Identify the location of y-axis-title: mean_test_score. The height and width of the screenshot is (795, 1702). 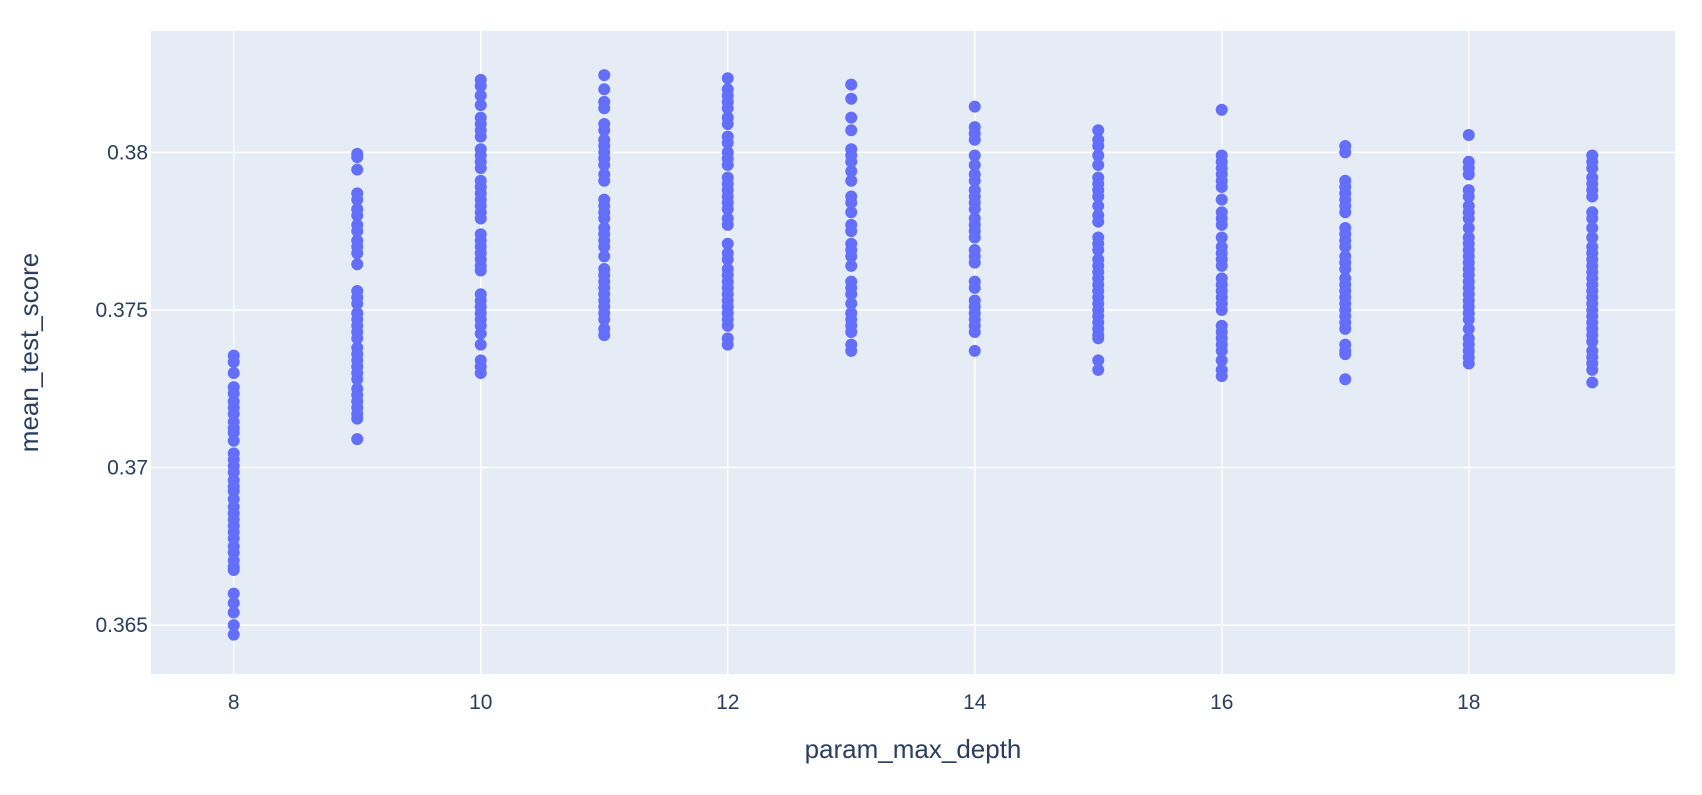
(29, 352).